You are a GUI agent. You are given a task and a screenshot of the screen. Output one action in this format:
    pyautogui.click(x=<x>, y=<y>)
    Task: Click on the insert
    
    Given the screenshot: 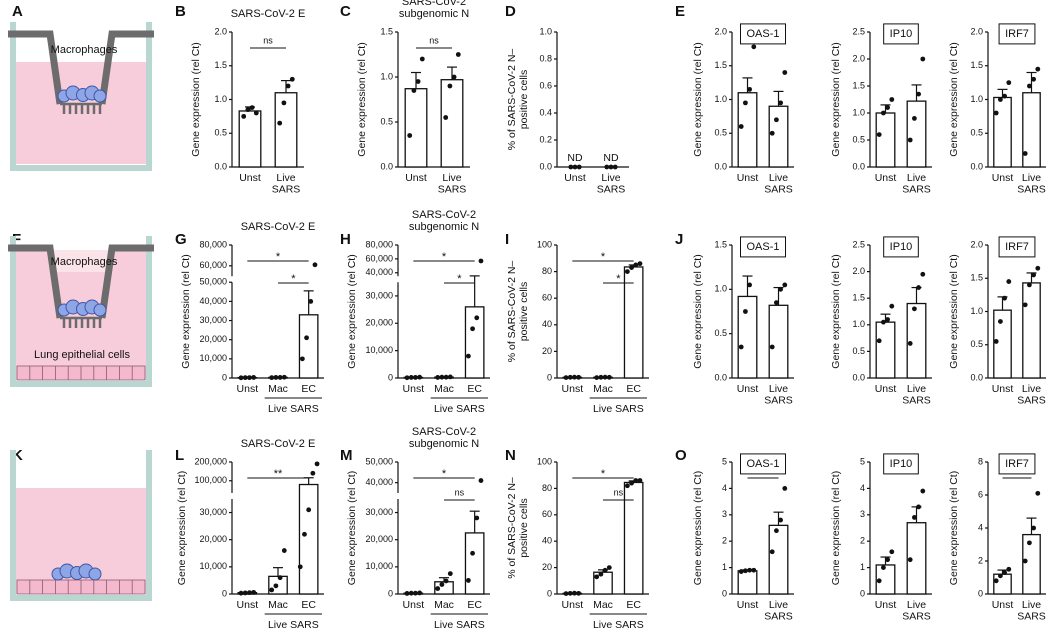 What is the action you would take?
    pyautogui.click(x=81, y=67)
    